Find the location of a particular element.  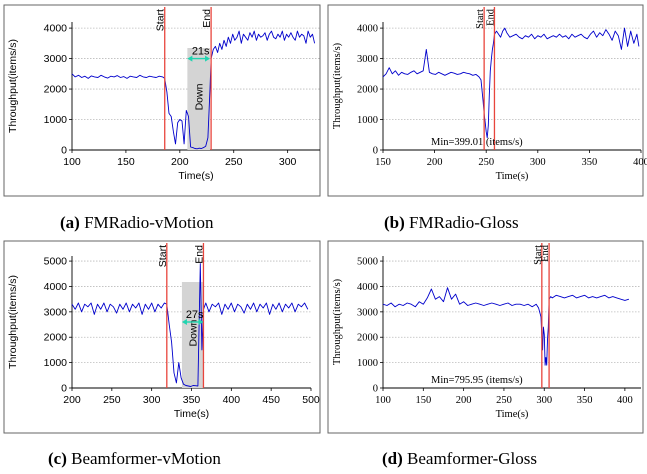

downtime-shade is located at coordinates (199, 99).